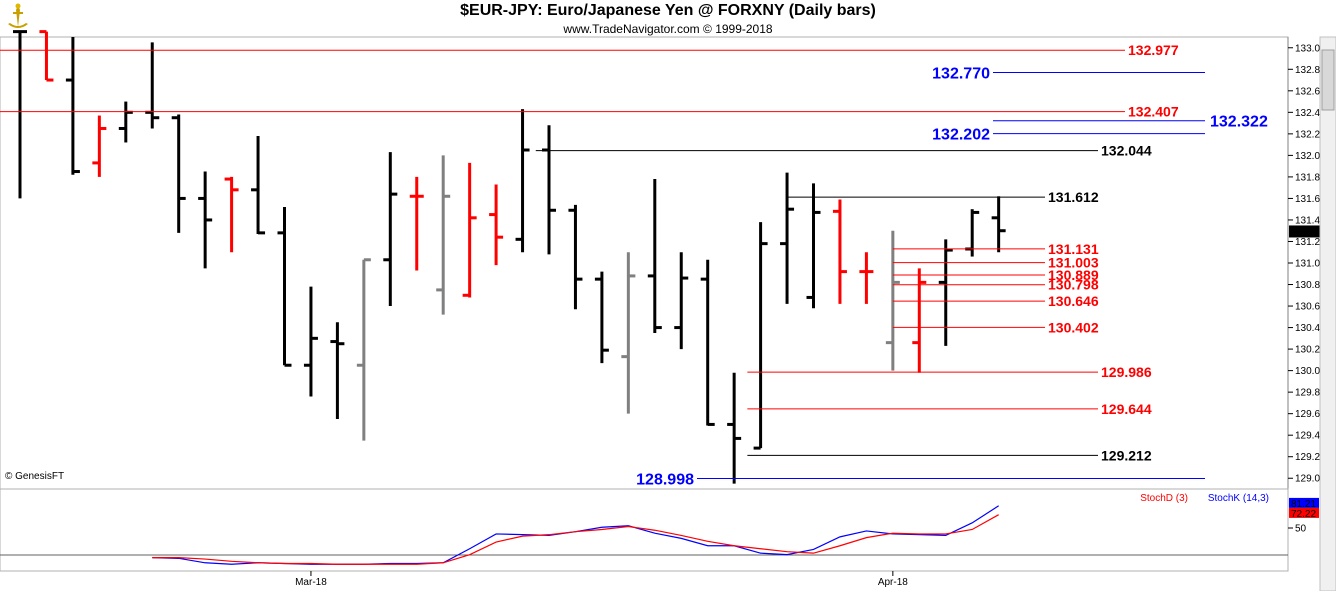 This screenshot has width=1336, height=591. I want to click on time-tick-label: Apr-18, so click(893, 582).